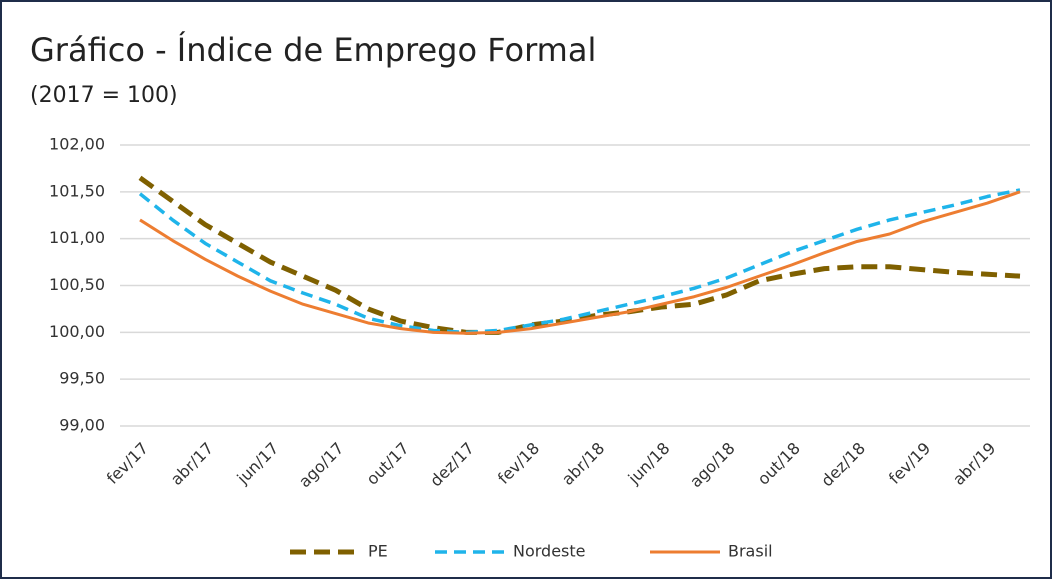 The image size is (1052, 579). What do you see at coordinates (549, 551) in the screenshot?
I see `legend-label: Nordeste` at bounding box center [549, 551].